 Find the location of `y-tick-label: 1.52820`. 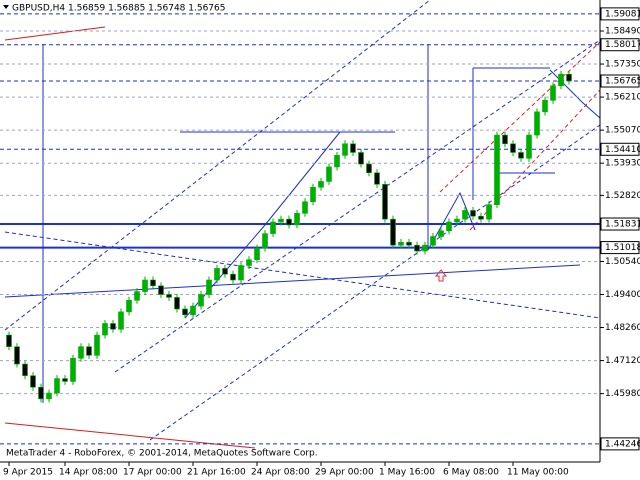

y-tick-label: 1.52820 is located at coordinates (622, 196).